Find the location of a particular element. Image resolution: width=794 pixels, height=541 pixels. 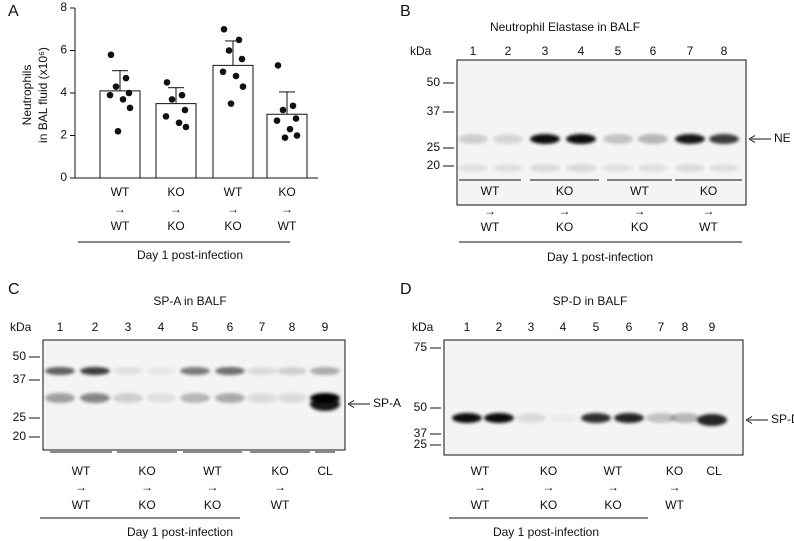

lane-number: 8 is located at coordinates (724, 51).